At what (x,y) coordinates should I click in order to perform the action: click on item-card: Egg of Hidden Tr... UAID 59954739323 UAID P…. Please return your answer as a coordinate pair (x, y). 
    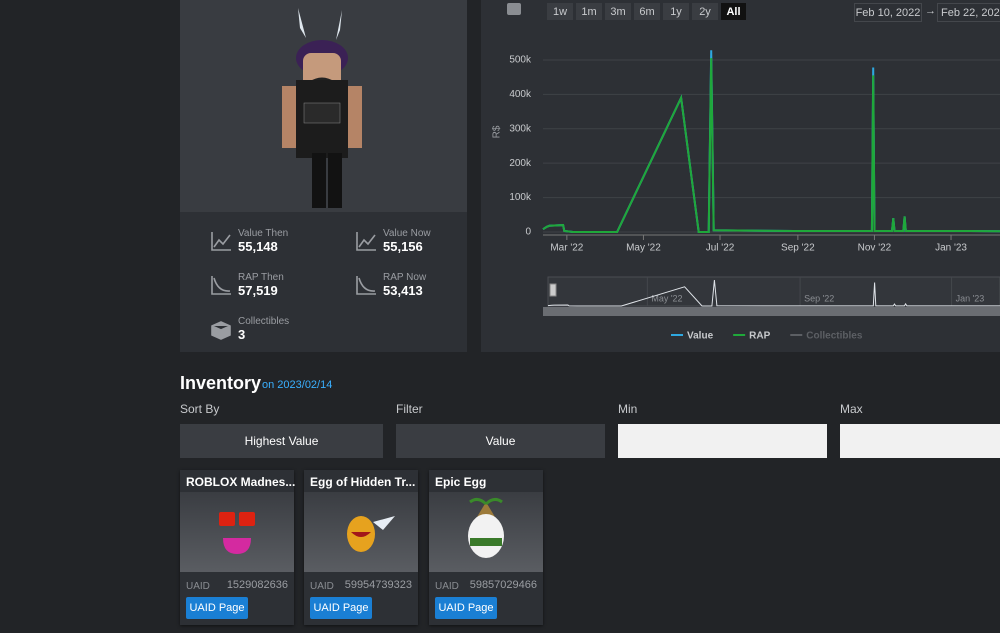
    Looking at the image, I should click on (361, 547).